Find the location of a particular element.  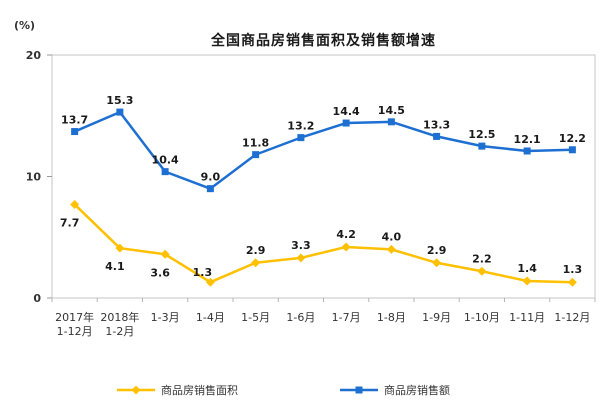

svg-text: 2.2 is located at coordinates (482, 258).